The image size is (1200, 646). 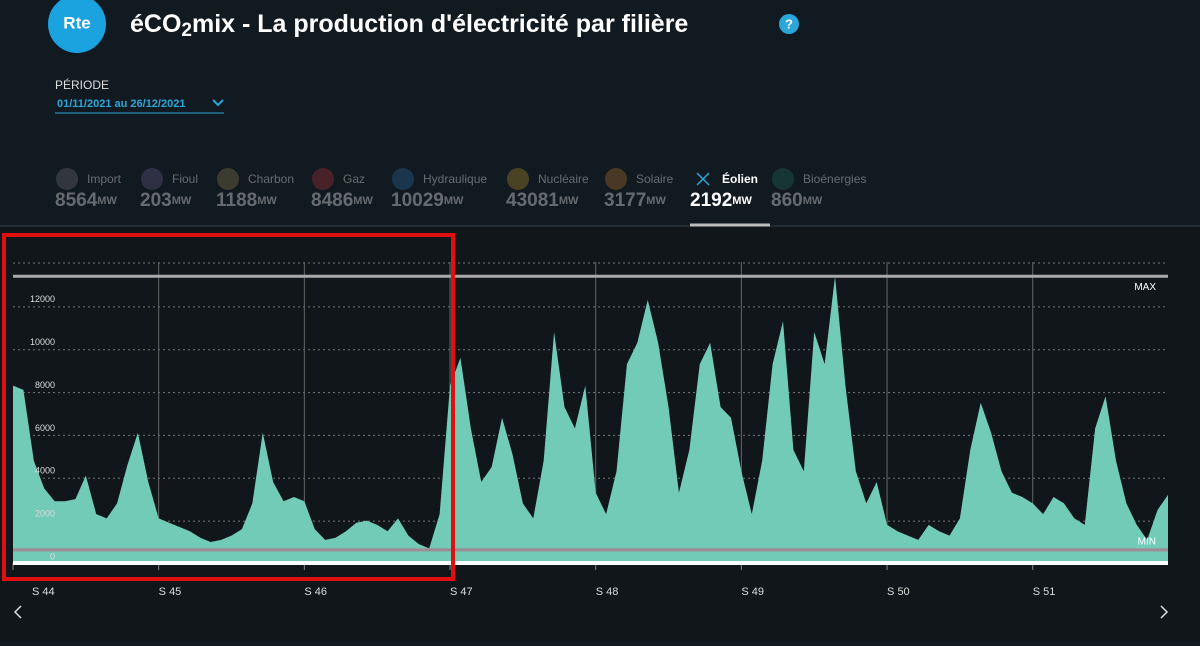 I want to click on legend-number: 2192, so click(x=711, y=200).